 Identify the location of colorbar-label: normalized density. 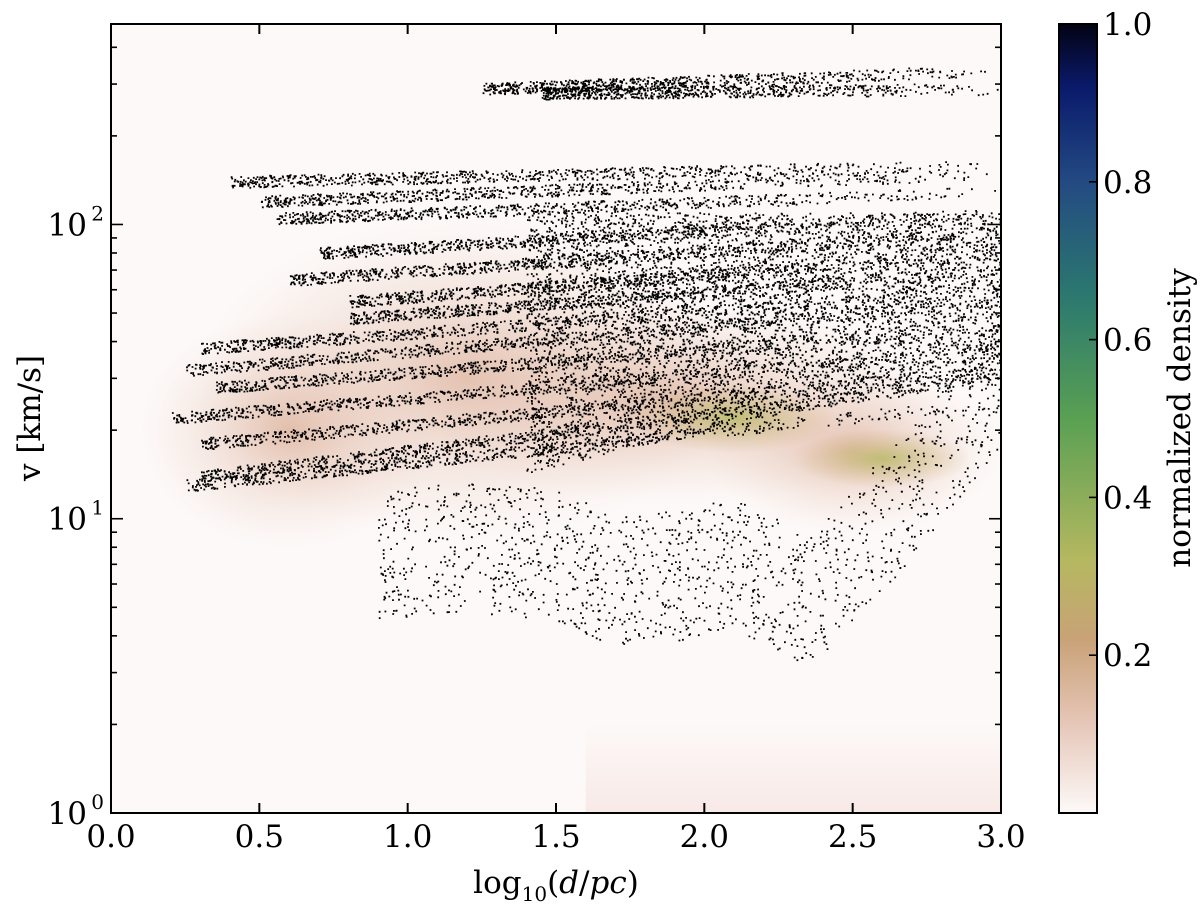
(1180, 418).